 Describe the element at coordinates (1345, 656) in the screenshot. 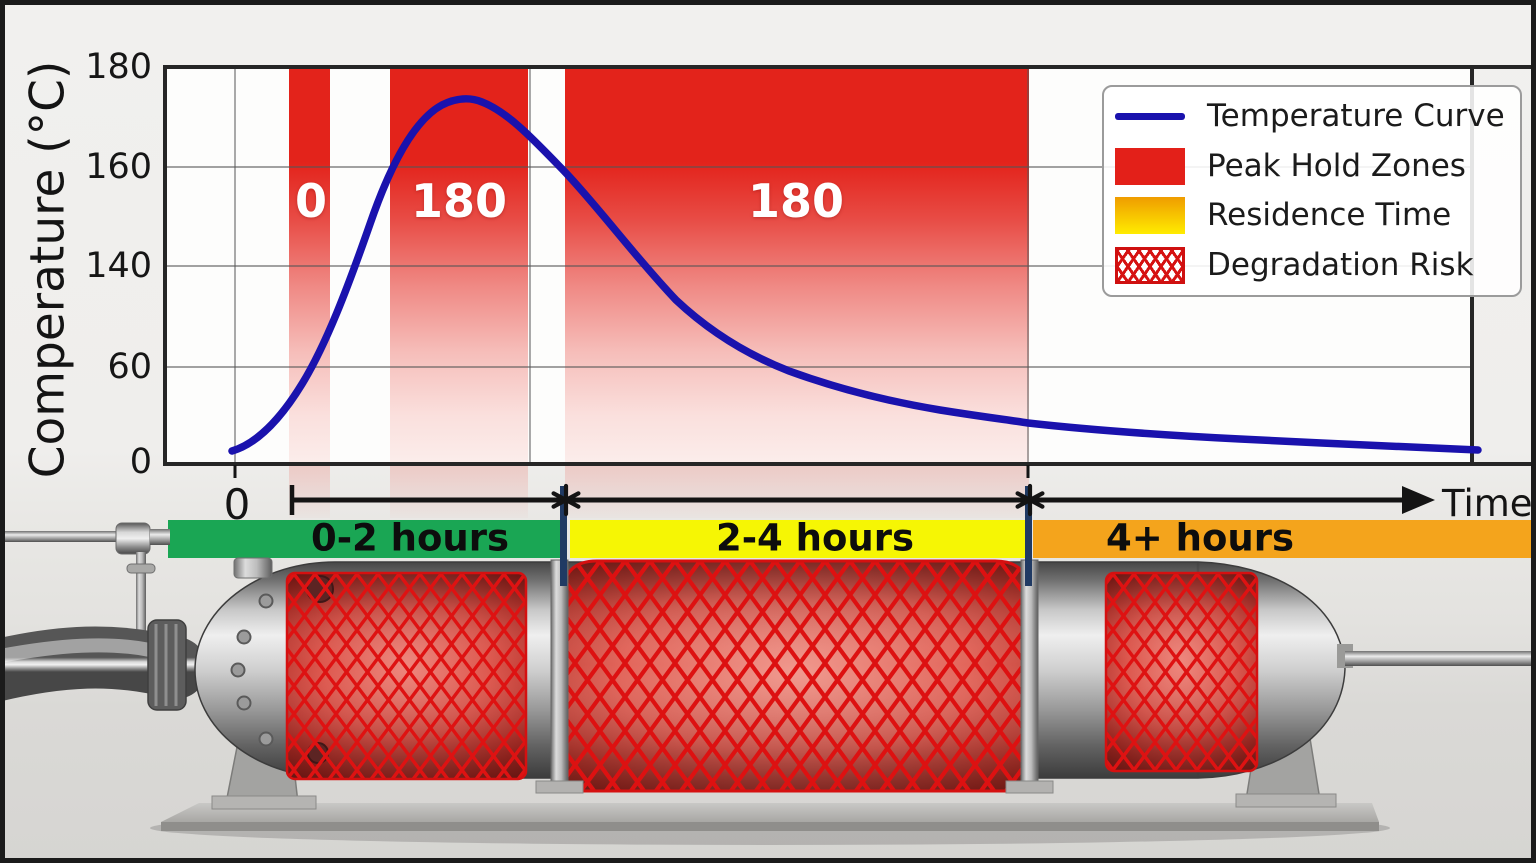

I see `shaft-hub` at that location.